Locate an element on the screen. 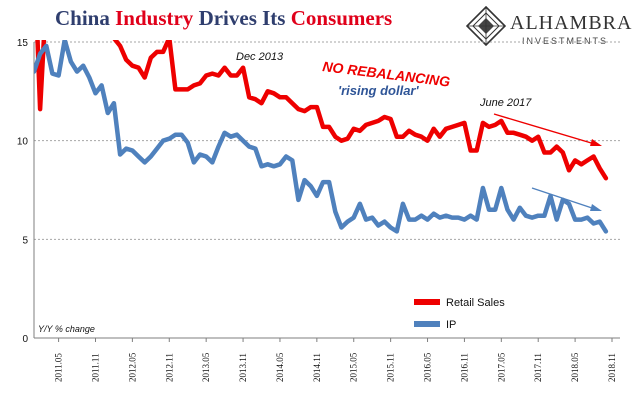 This screenshot has height=401, width=641. x-tick-label: 2012.11 is located at coordinates (169, 367).